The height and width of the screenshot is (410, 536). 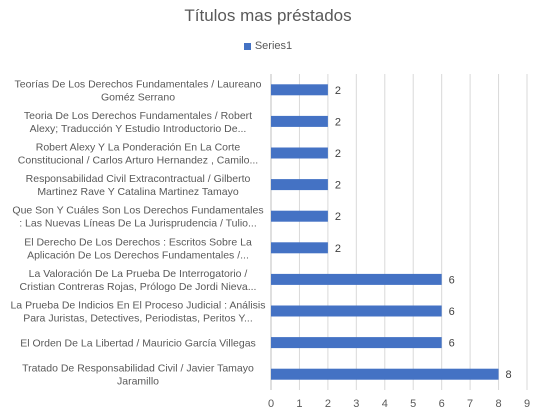 I want to click on x-tick-label: 0, so click(x=271, y=404).